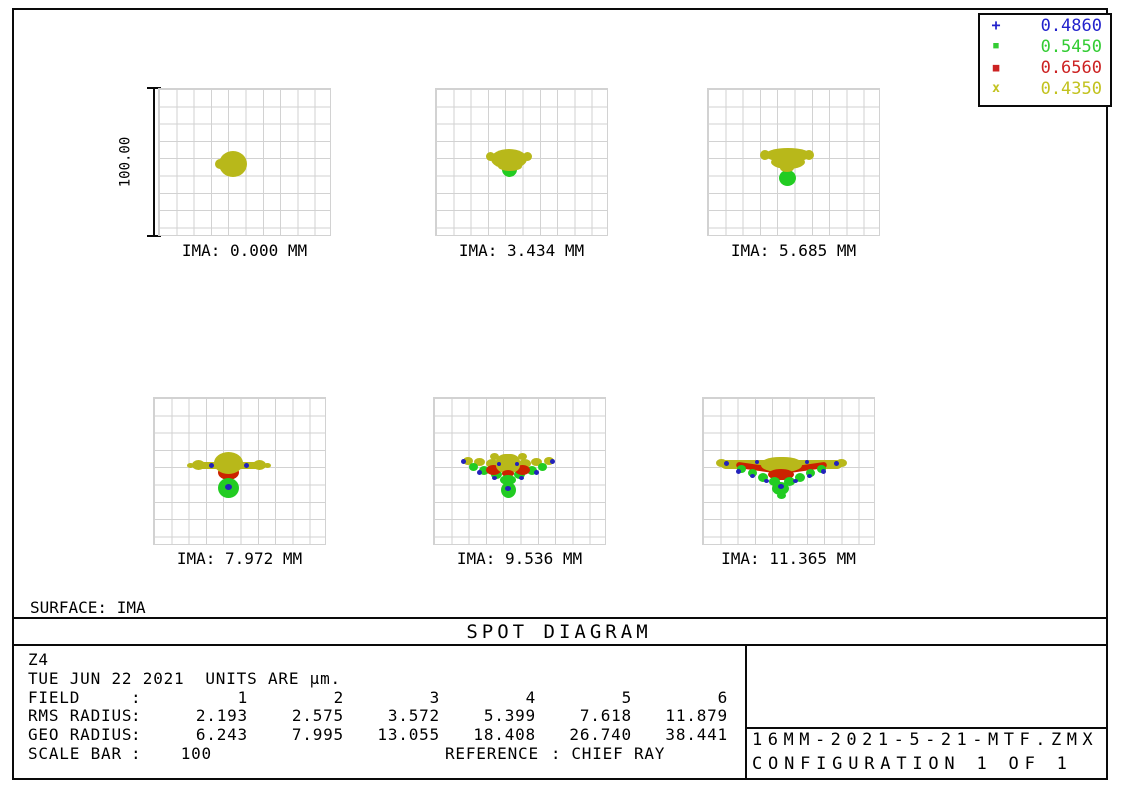 Image resolution: width=1122 pixels, height=786 pixels. I want to click on row-label: FIELD:, so click(85, 697).